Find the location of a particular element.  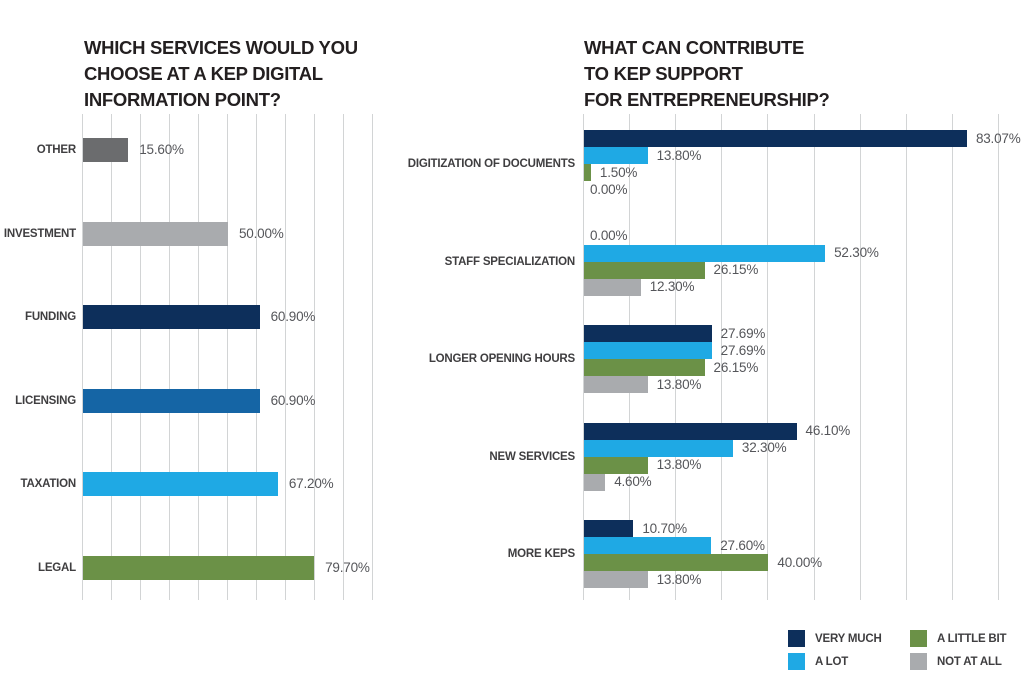

legend-item-a-little-bit: A LITTLE BIT is located at coordinates (958, 638).